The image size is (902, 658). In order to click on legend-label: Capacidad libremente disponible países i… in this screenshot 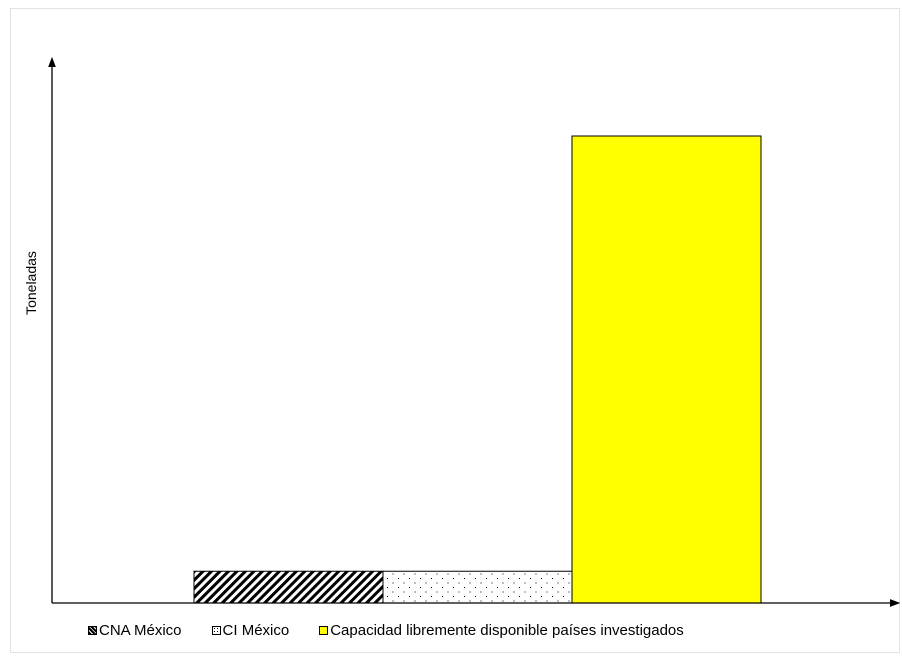, I will do `click(507, 630)`.